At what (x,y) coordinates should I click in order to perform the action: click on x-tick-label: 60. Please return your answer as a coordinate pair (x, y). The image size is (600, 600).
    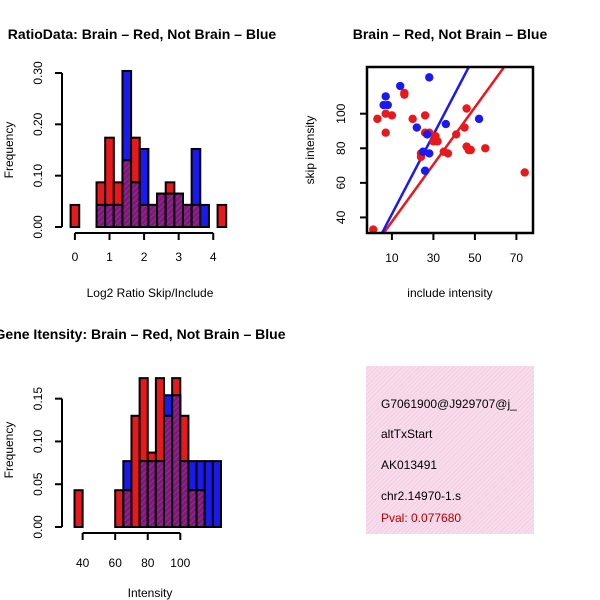
    Looking at the image, I should click on (116, 563).